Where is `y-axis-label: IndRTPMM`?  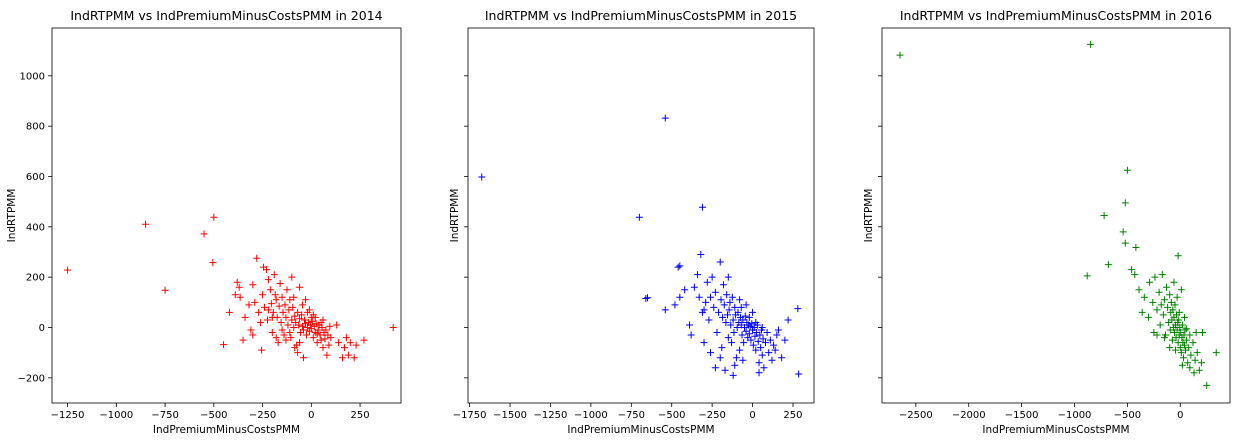 y-axis-label: IndRTPMM is located at coordinates (12, 216).